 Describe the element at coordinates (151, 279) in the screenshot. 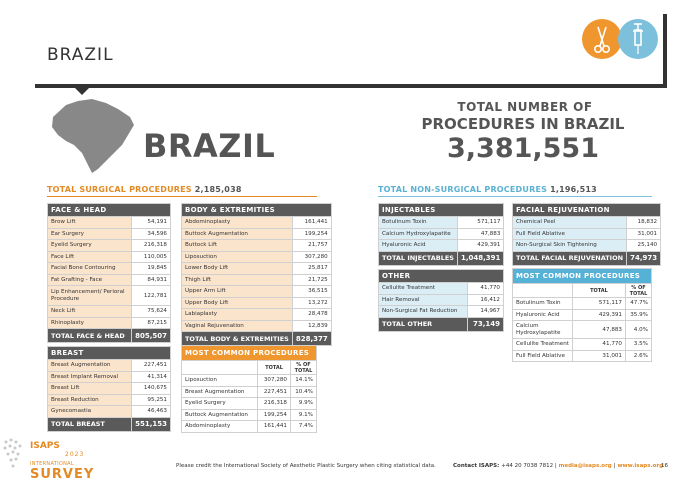

I see `row-value: 84,931` at that location.